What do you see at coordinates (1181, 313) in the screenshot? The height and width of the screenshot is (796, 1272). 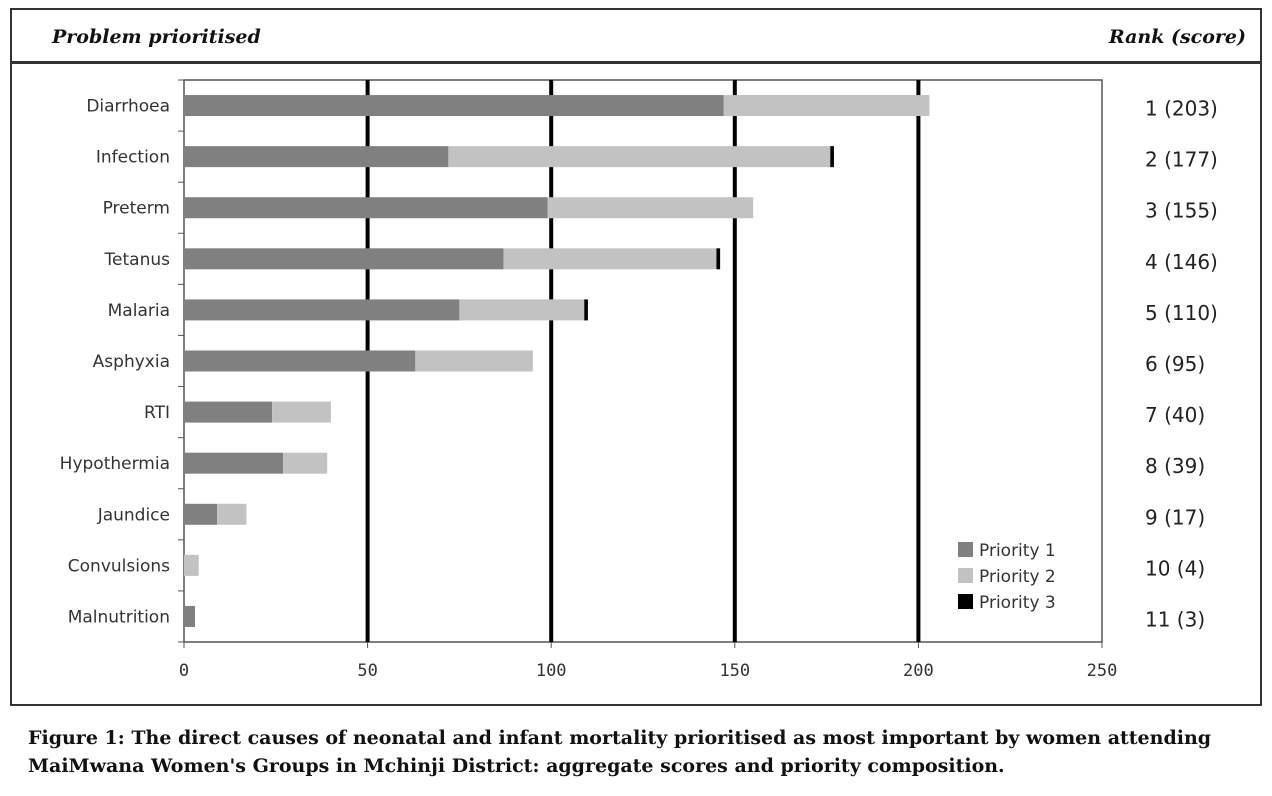 I see `rank-score-label: 5 (110)` at bounding box center [1181, 313].